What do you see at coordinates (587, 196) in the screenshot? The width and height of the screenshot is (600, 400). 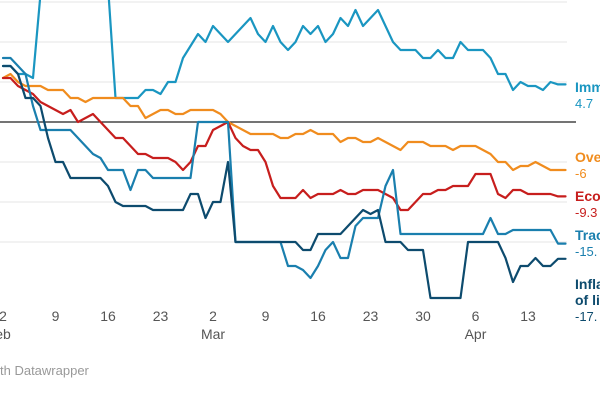 I see `series-label-name: Eco` at bounding box center [587, 196].